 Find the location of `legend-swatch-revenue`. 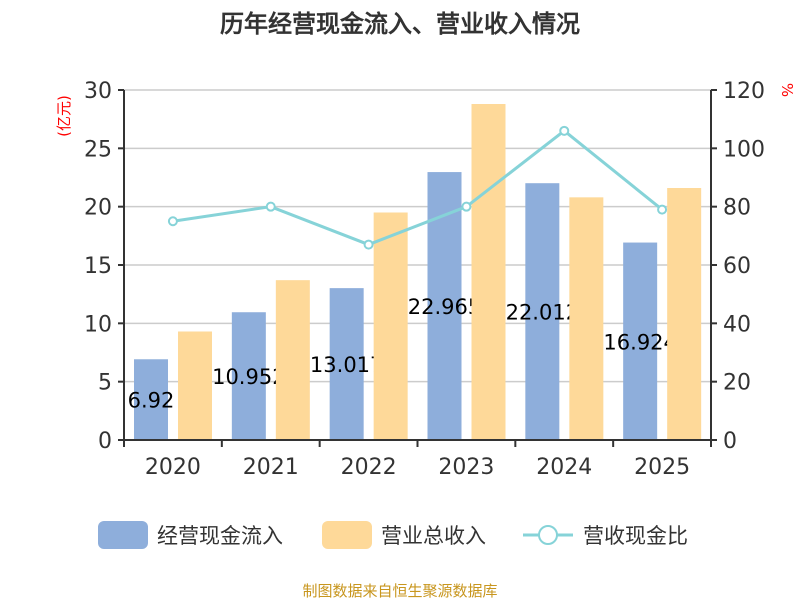

legend-swatch-revenue is located at coordinates (347, 535).